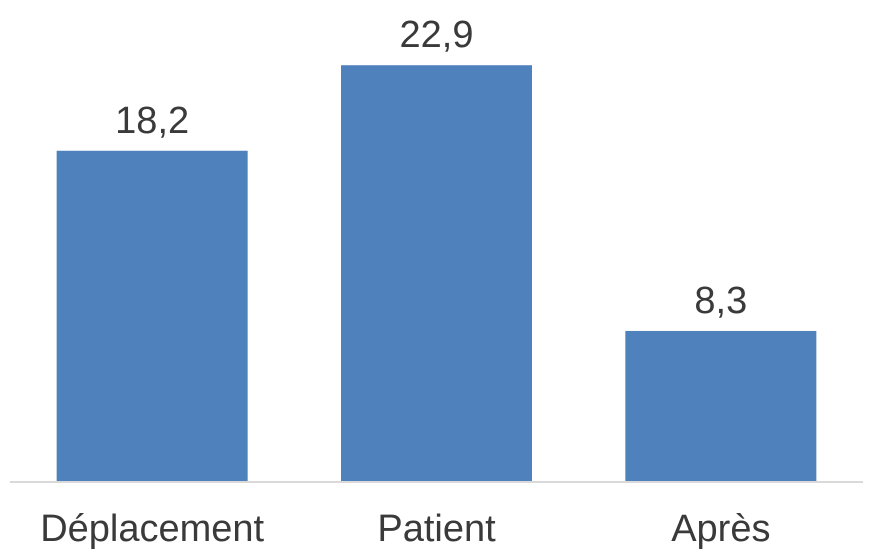 This screenshot has height=554, width=873. I want to click on data-label-1: 18,2, so click(152, 121).